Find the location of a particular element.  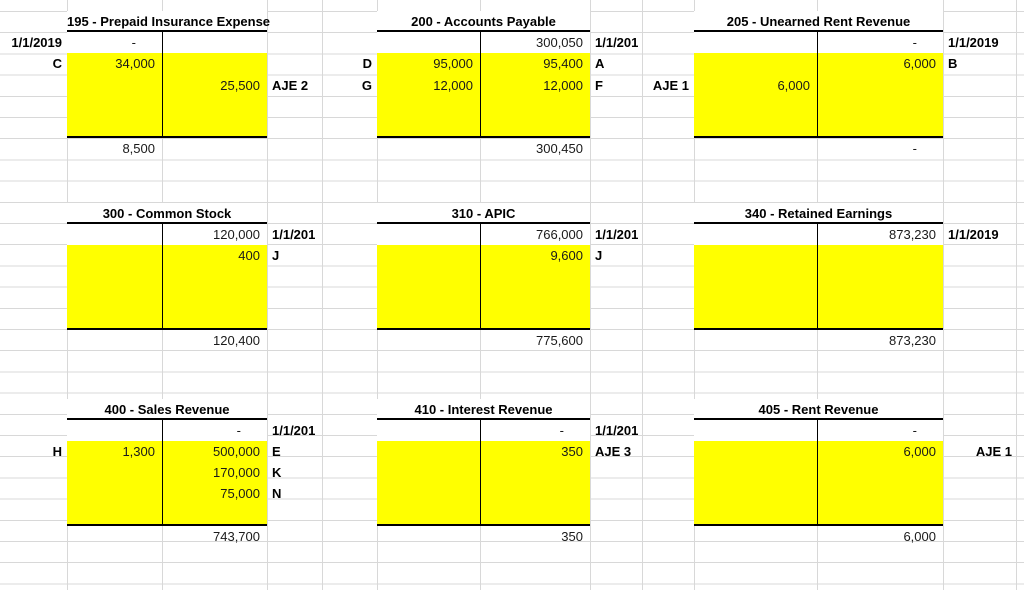

row-label-right-cell: 1/1/201 is located at coordinates (294, 234).